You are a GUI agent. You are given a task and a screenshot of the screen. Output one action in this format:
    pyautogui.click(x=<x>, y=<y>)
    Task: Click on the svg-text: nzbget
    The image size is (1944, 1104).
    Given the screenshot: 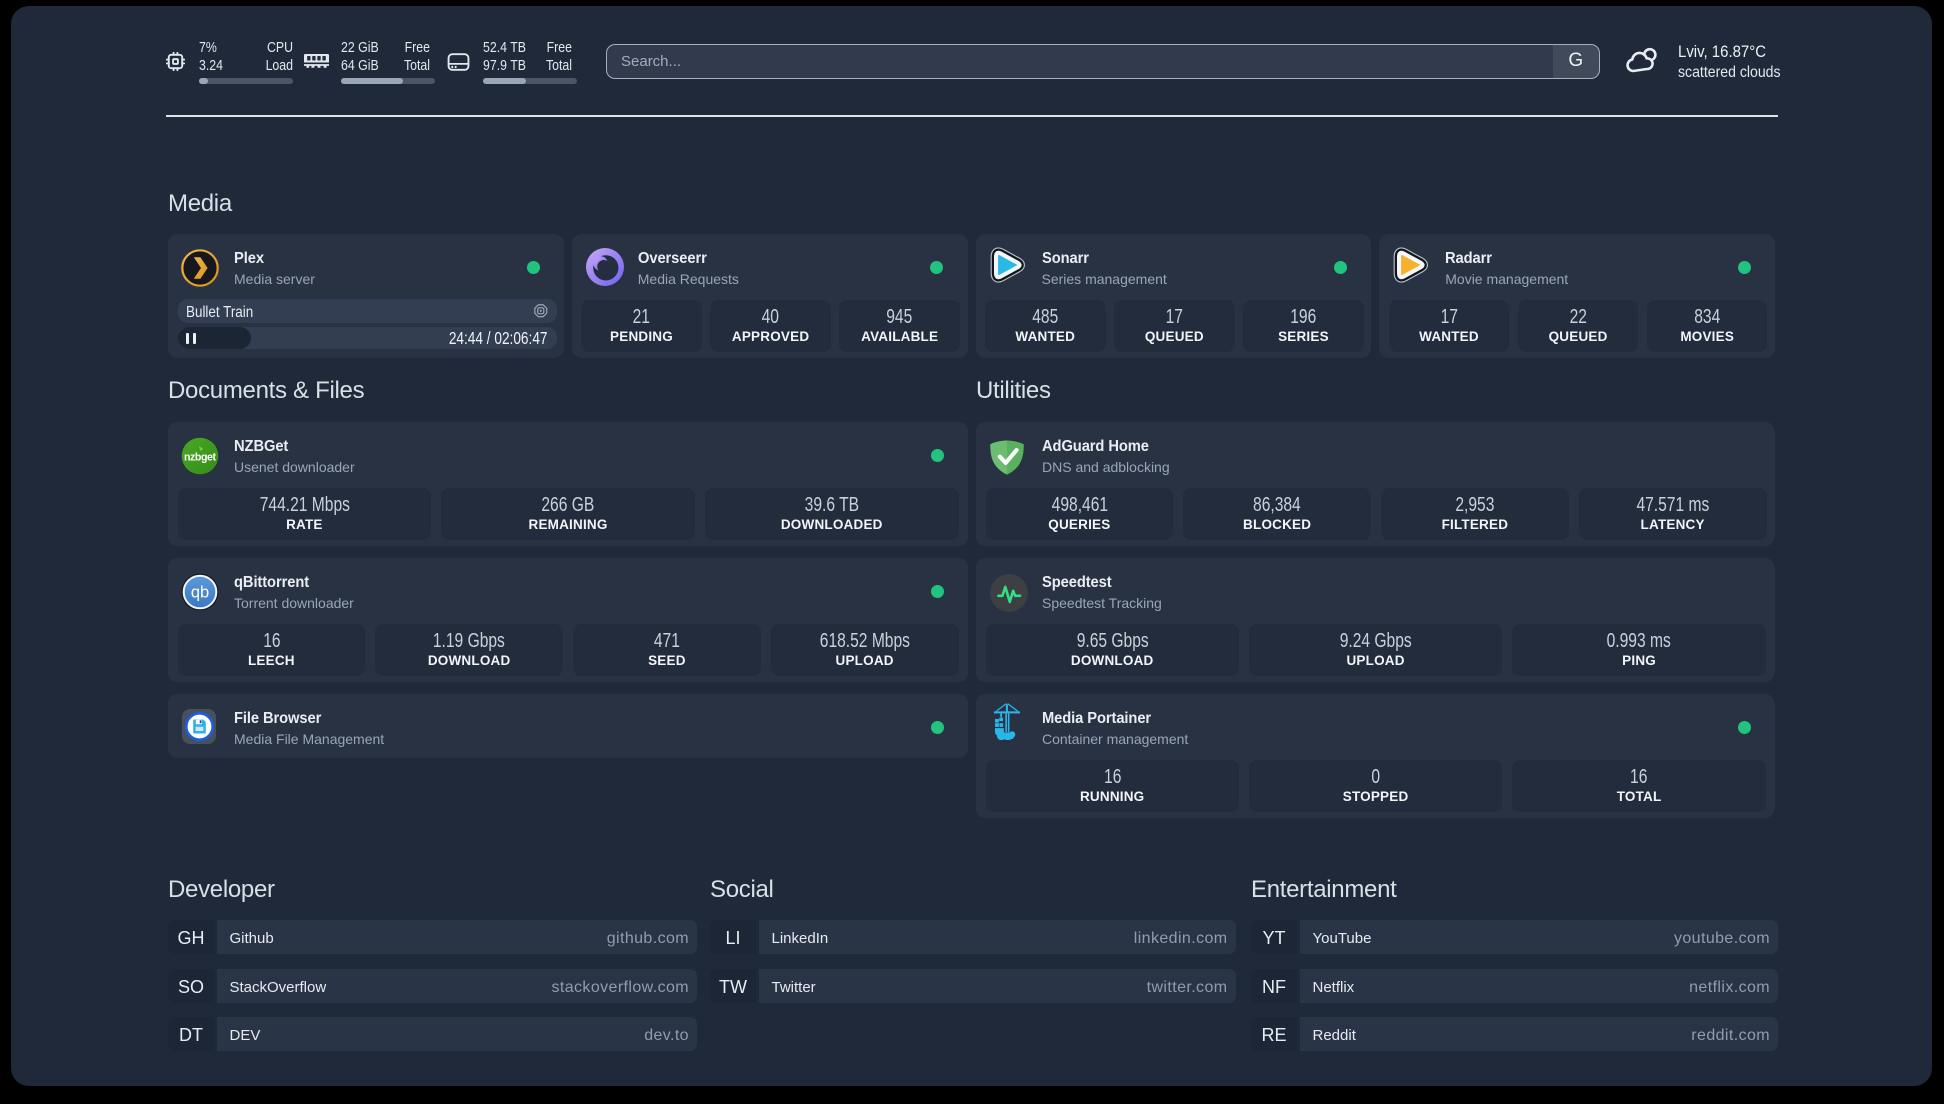 What is the action you would take?
    pyautogui.click(x=200, y=457)
    